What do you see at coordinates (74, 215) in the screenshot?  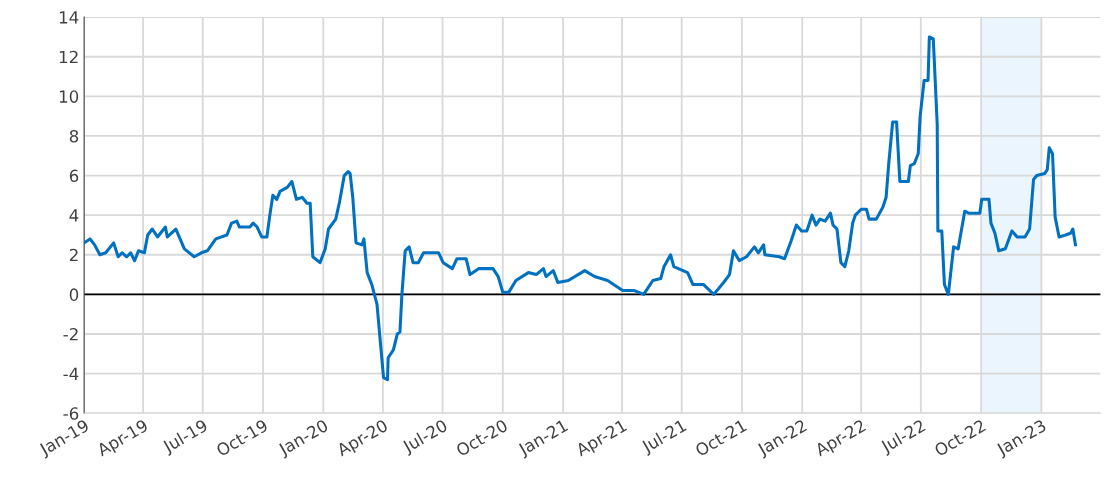 I see `y-tick-label: 4` at bounding box center [74, 215].